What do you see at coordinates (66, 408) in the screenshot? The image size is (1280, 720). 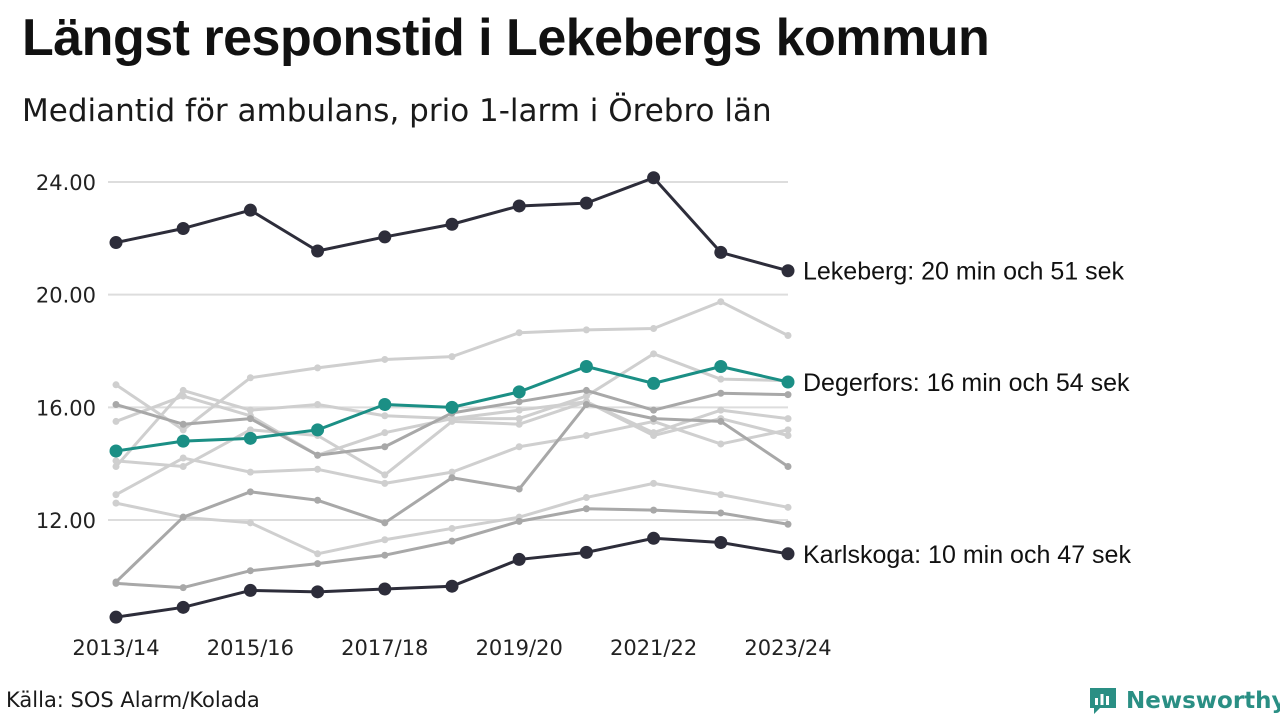 I see `y-tick-label: 16.00` at bounding box center [66, 408].